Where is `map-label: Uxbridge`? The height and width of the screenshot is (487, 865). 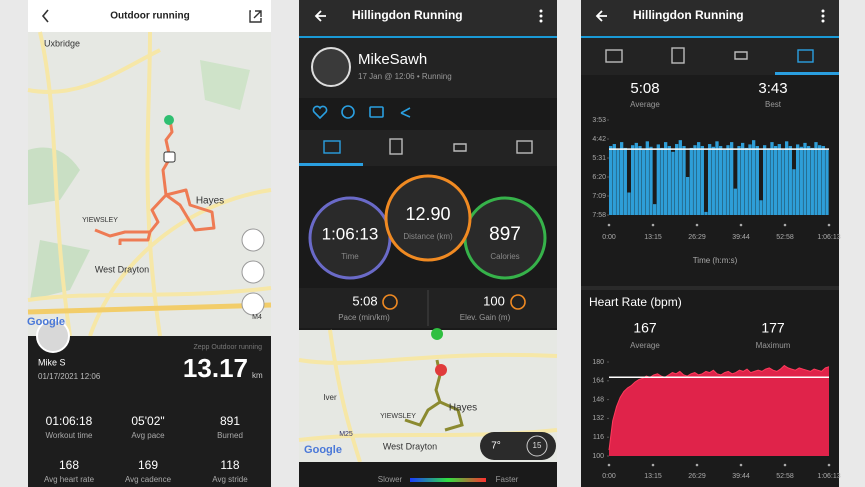
map-label: Uxbridge is located at coordinates (62, 43).